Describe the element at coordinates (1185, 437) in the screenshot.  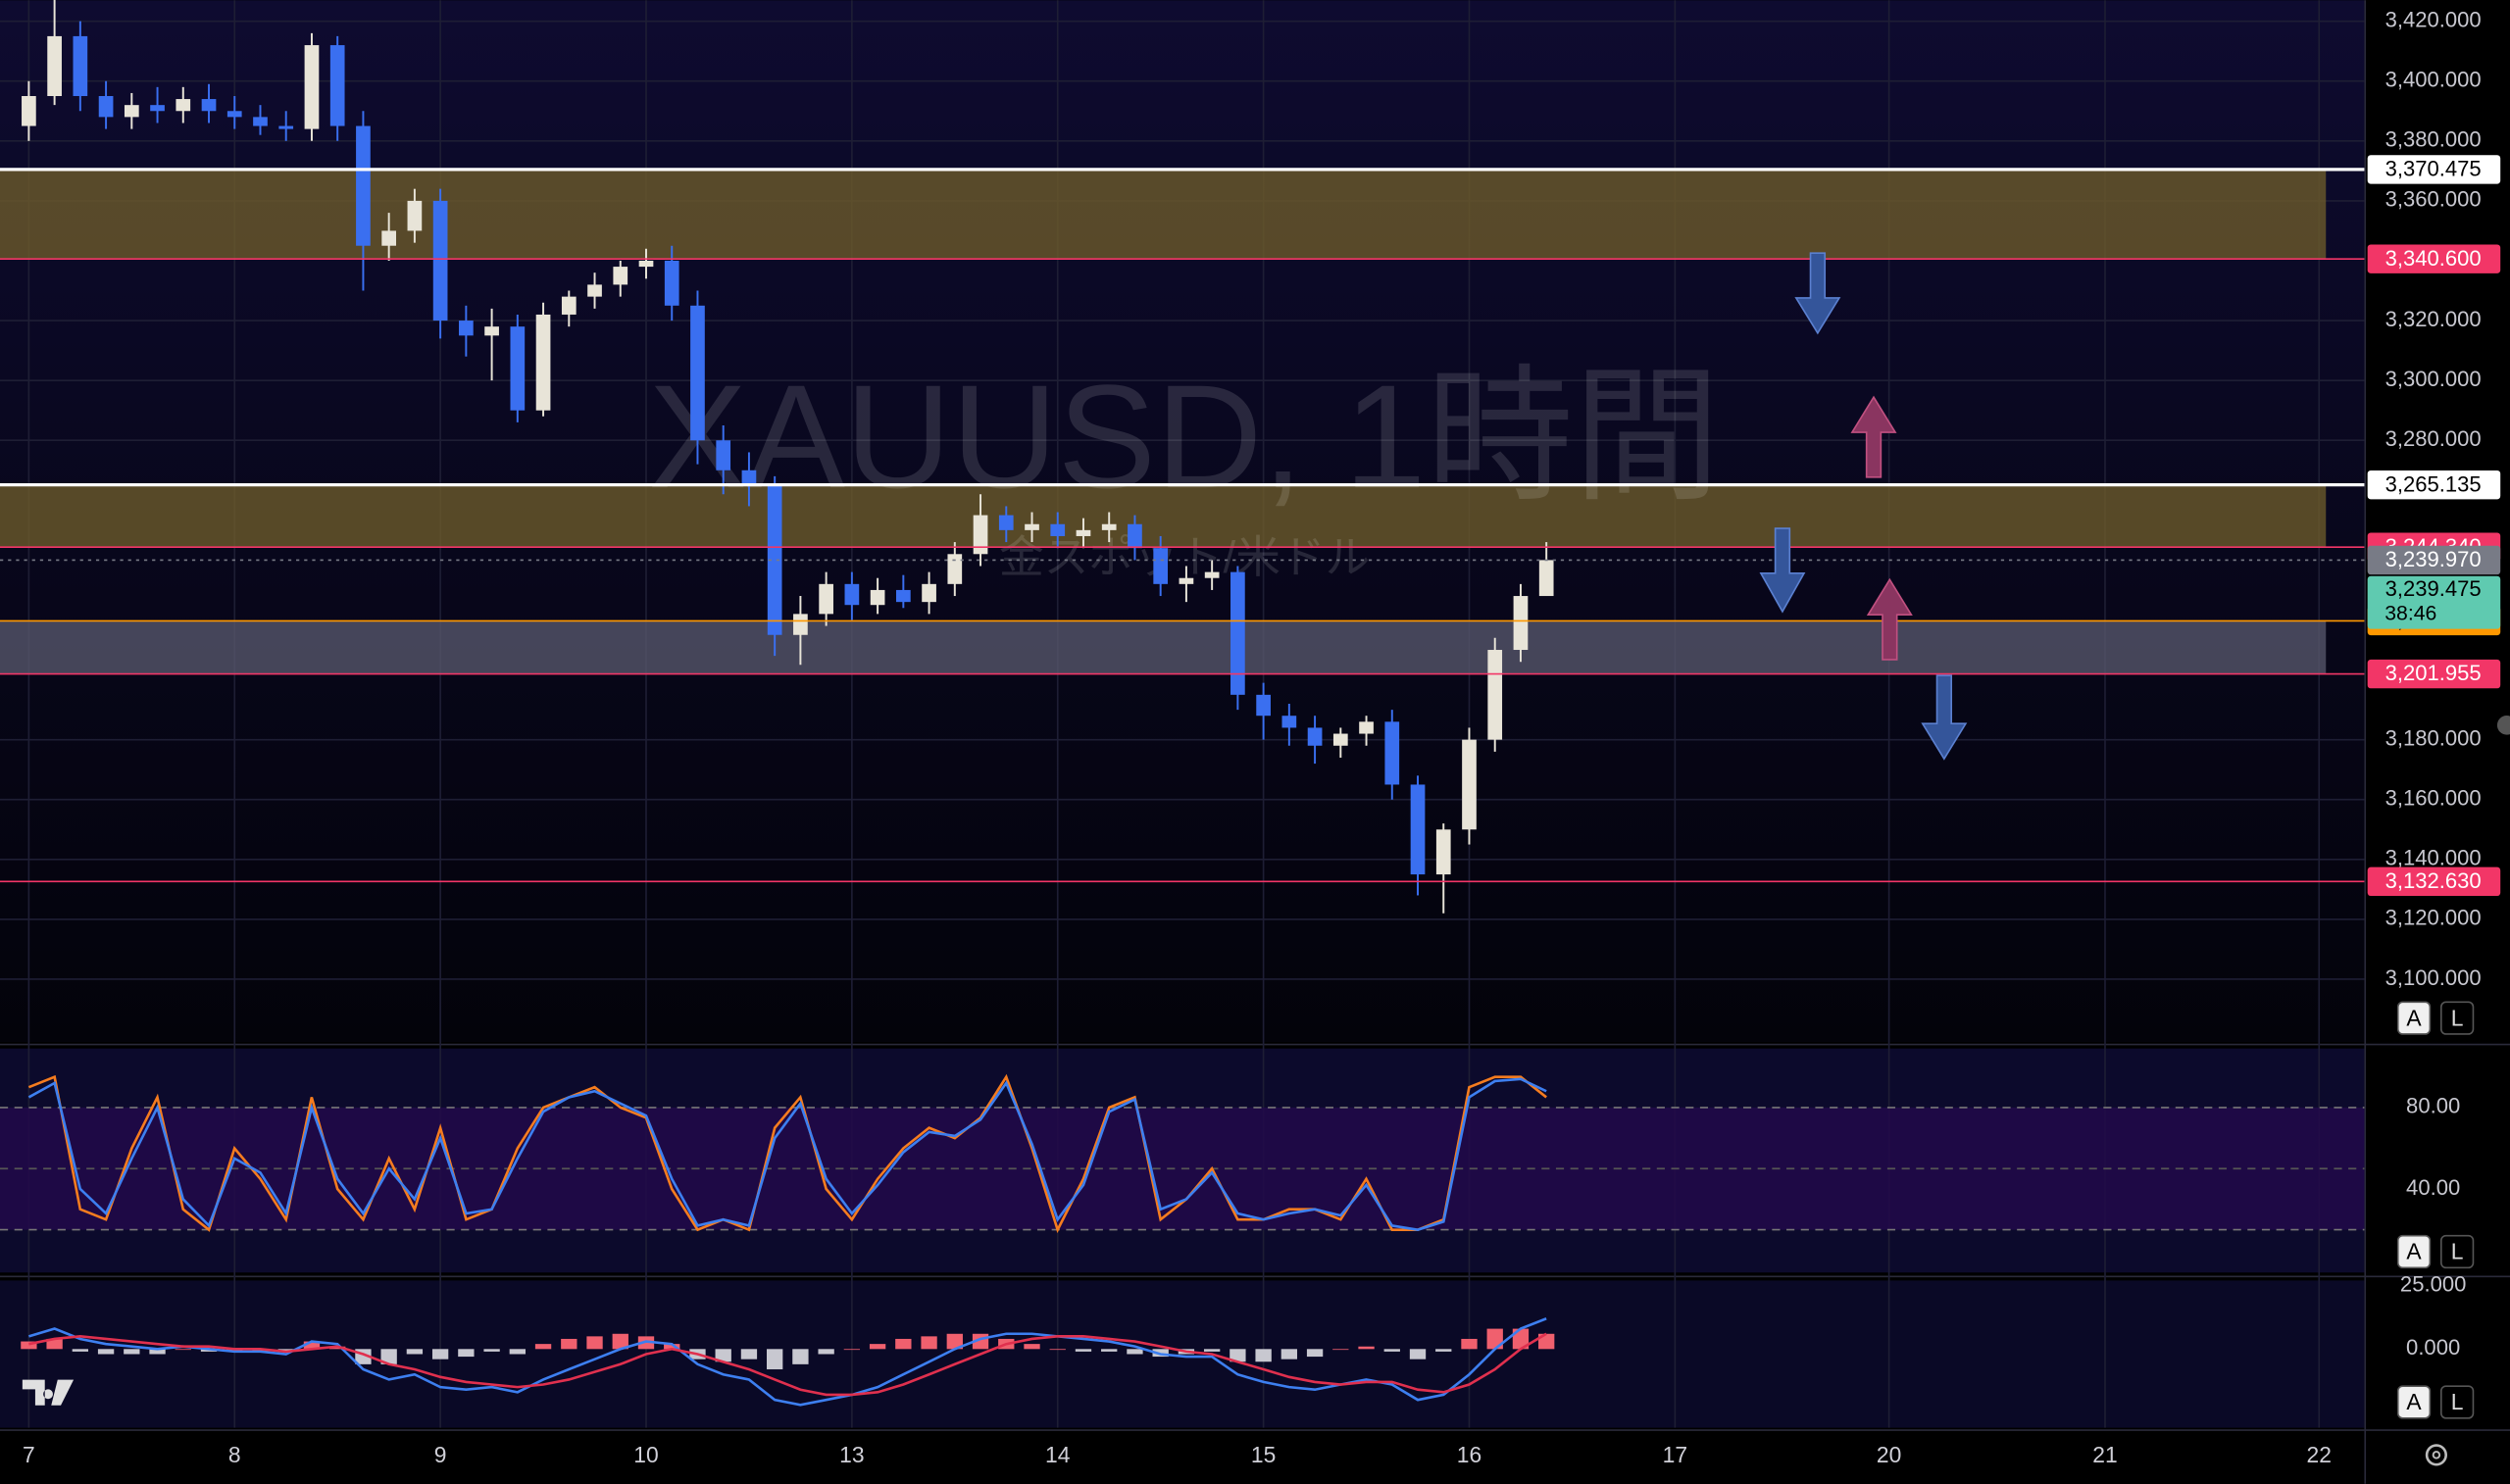
I see `watermark-title: XAUUSD, 1時間` at that location.